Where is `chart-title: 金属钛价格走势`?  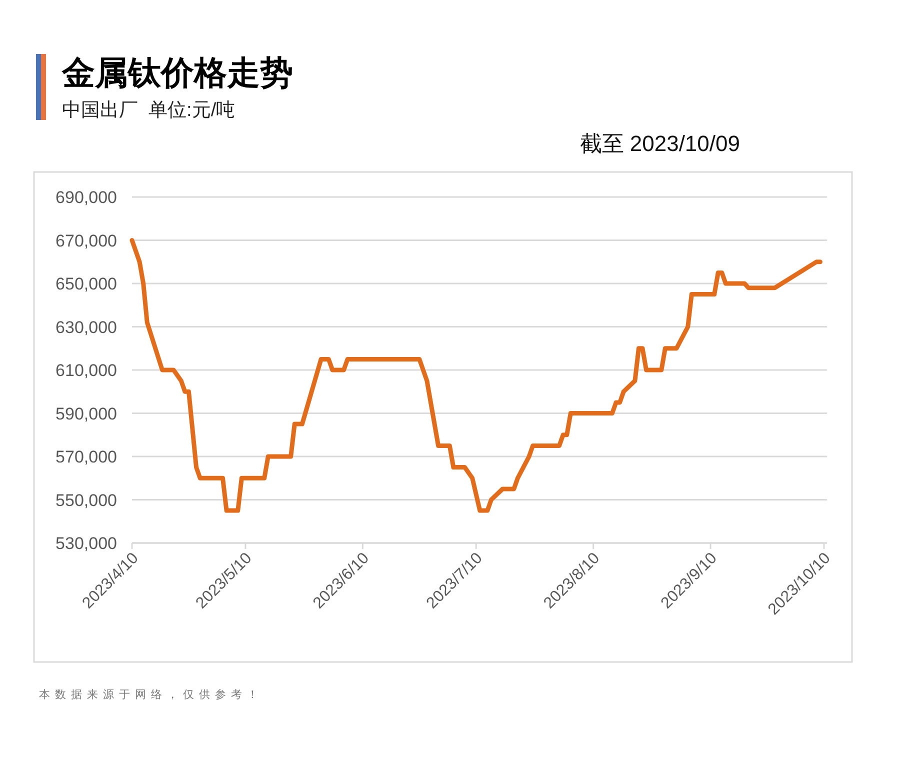
chart-title: 金属钛价格走势 is located at coordinates (177, 72).